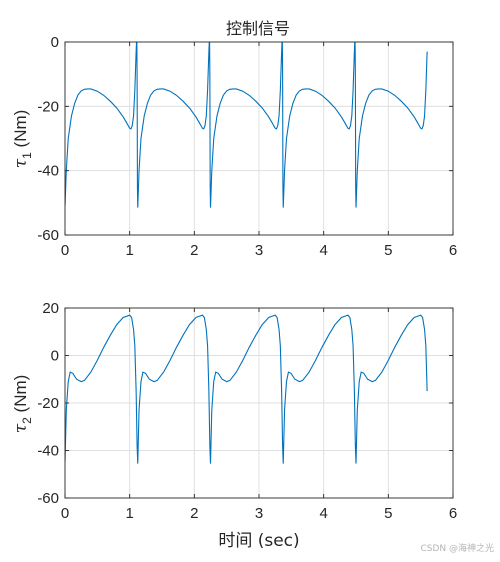 The width and height of the screenshot is (500, 562). What do you see at coordinates (55, 42) in the screenshot?
I see `chart-1-ytick-label-3: 0` at bounding box center [55, 42].